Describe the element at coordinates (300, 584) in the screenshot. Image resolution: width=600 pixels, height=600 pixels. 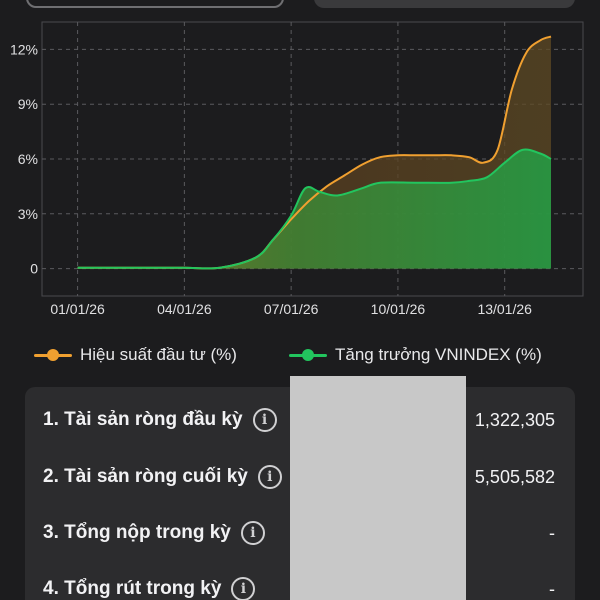
I see `summary-row: 4. Tổng rút trong kỳ i -` at that location.